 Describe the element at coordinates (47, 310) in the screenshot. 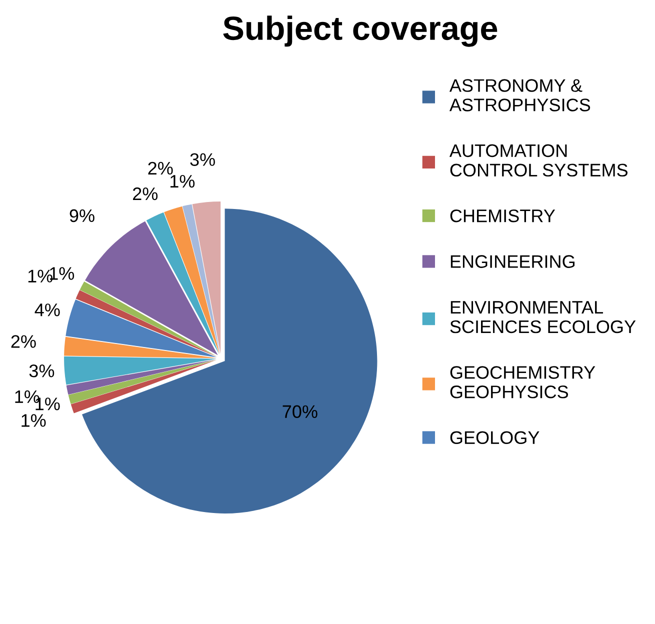

I see `data-label: 4%` at that location.